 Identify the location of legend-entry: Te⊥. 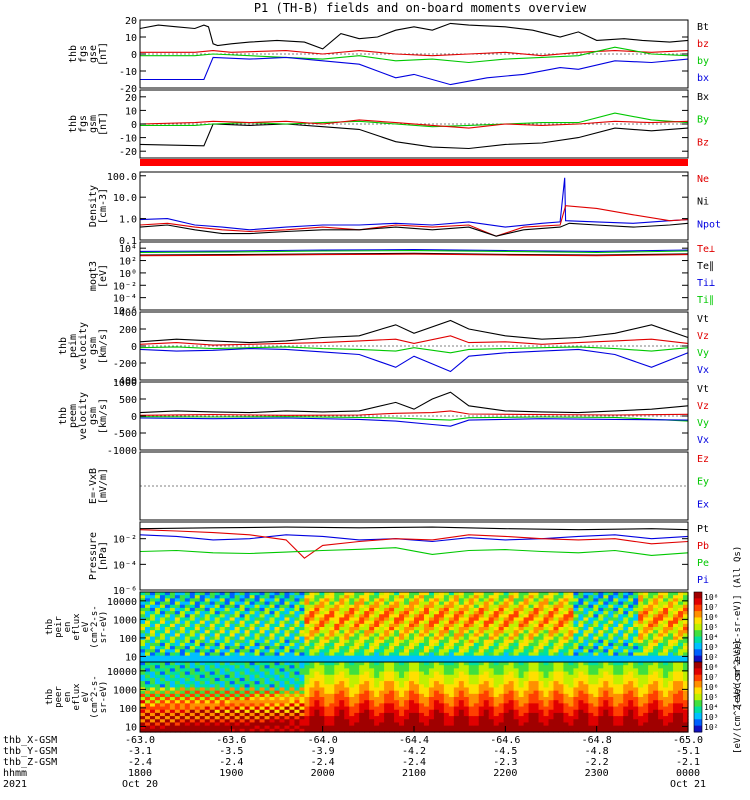
(706, 249).